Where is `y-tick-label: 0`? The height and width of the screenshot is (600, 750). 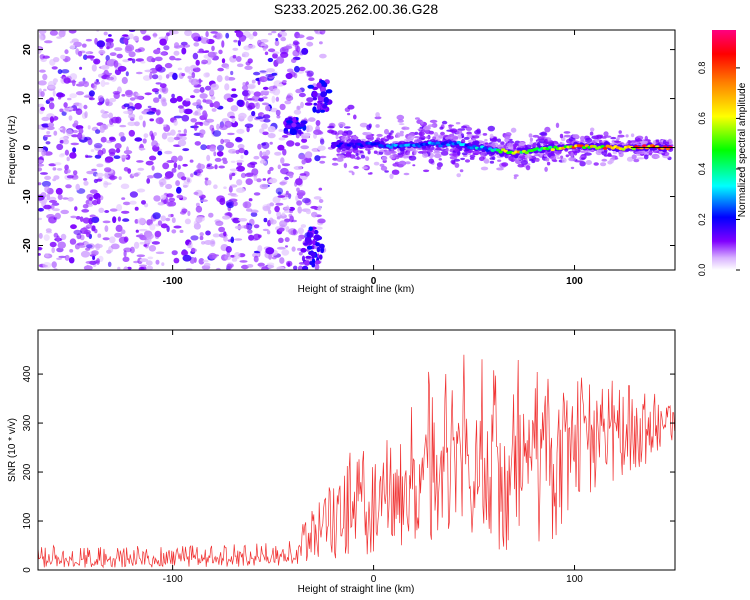
y-tick-label: 0 is located at coordinates (27, 570).